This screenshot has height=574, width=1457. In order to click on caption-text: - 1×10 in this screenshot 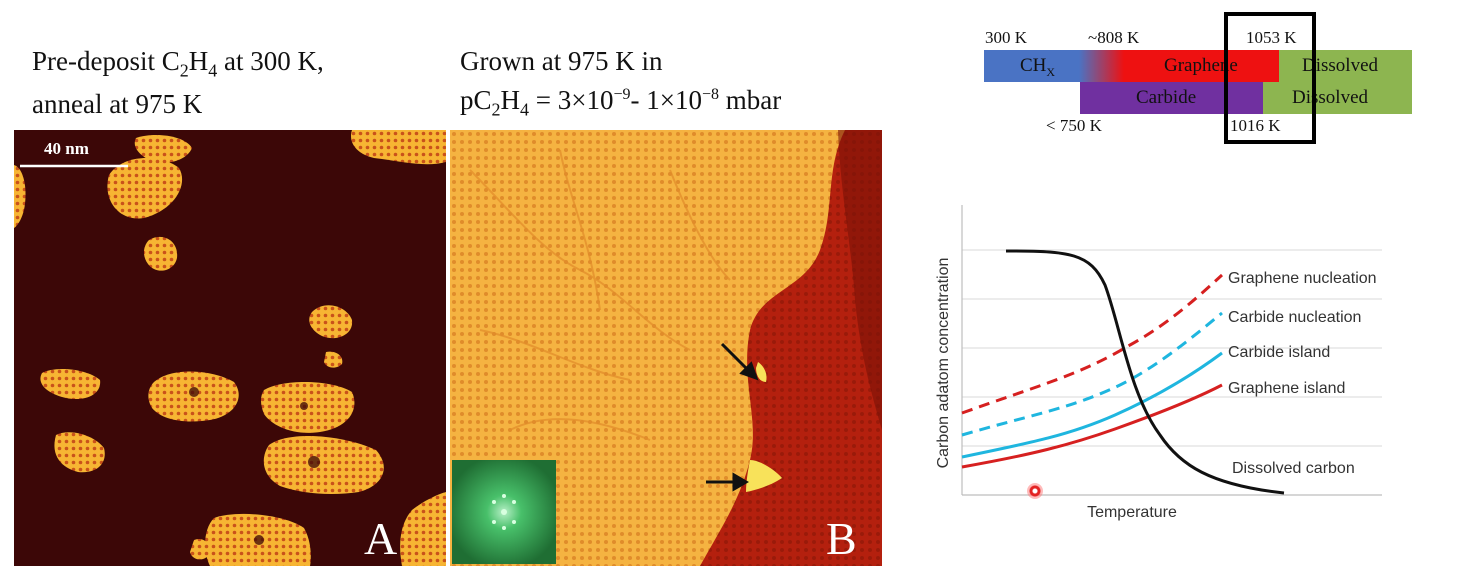, I will do `click(666, 100)`.